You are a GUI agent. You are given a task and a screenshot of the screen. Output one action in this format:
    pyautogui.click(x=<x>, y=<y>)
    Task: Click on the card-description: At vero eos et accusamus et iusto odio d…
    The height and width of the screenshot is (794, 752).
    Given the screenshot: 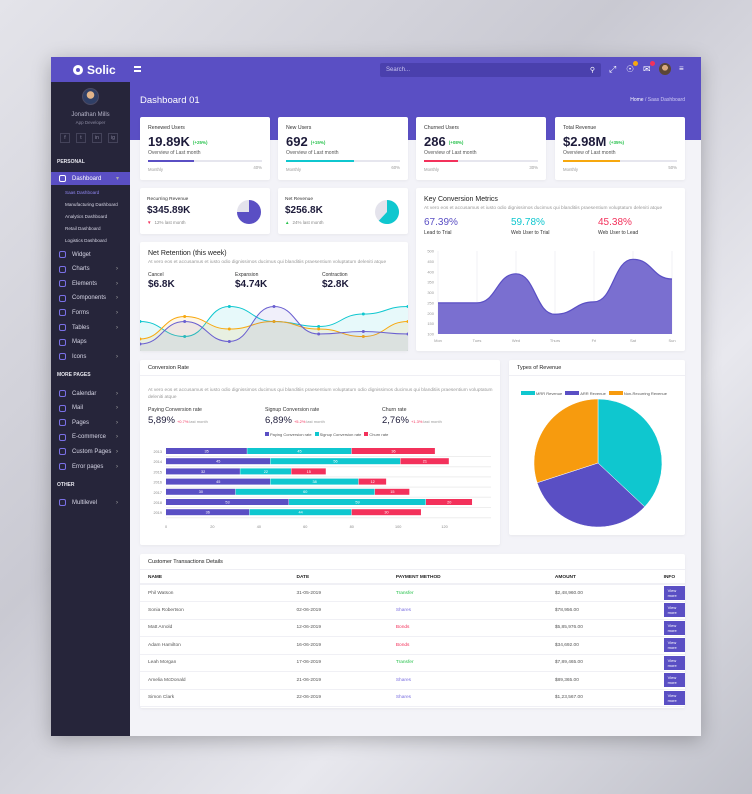 What is the action you would take?
    pyautogui.click(x=267, y=262)
    